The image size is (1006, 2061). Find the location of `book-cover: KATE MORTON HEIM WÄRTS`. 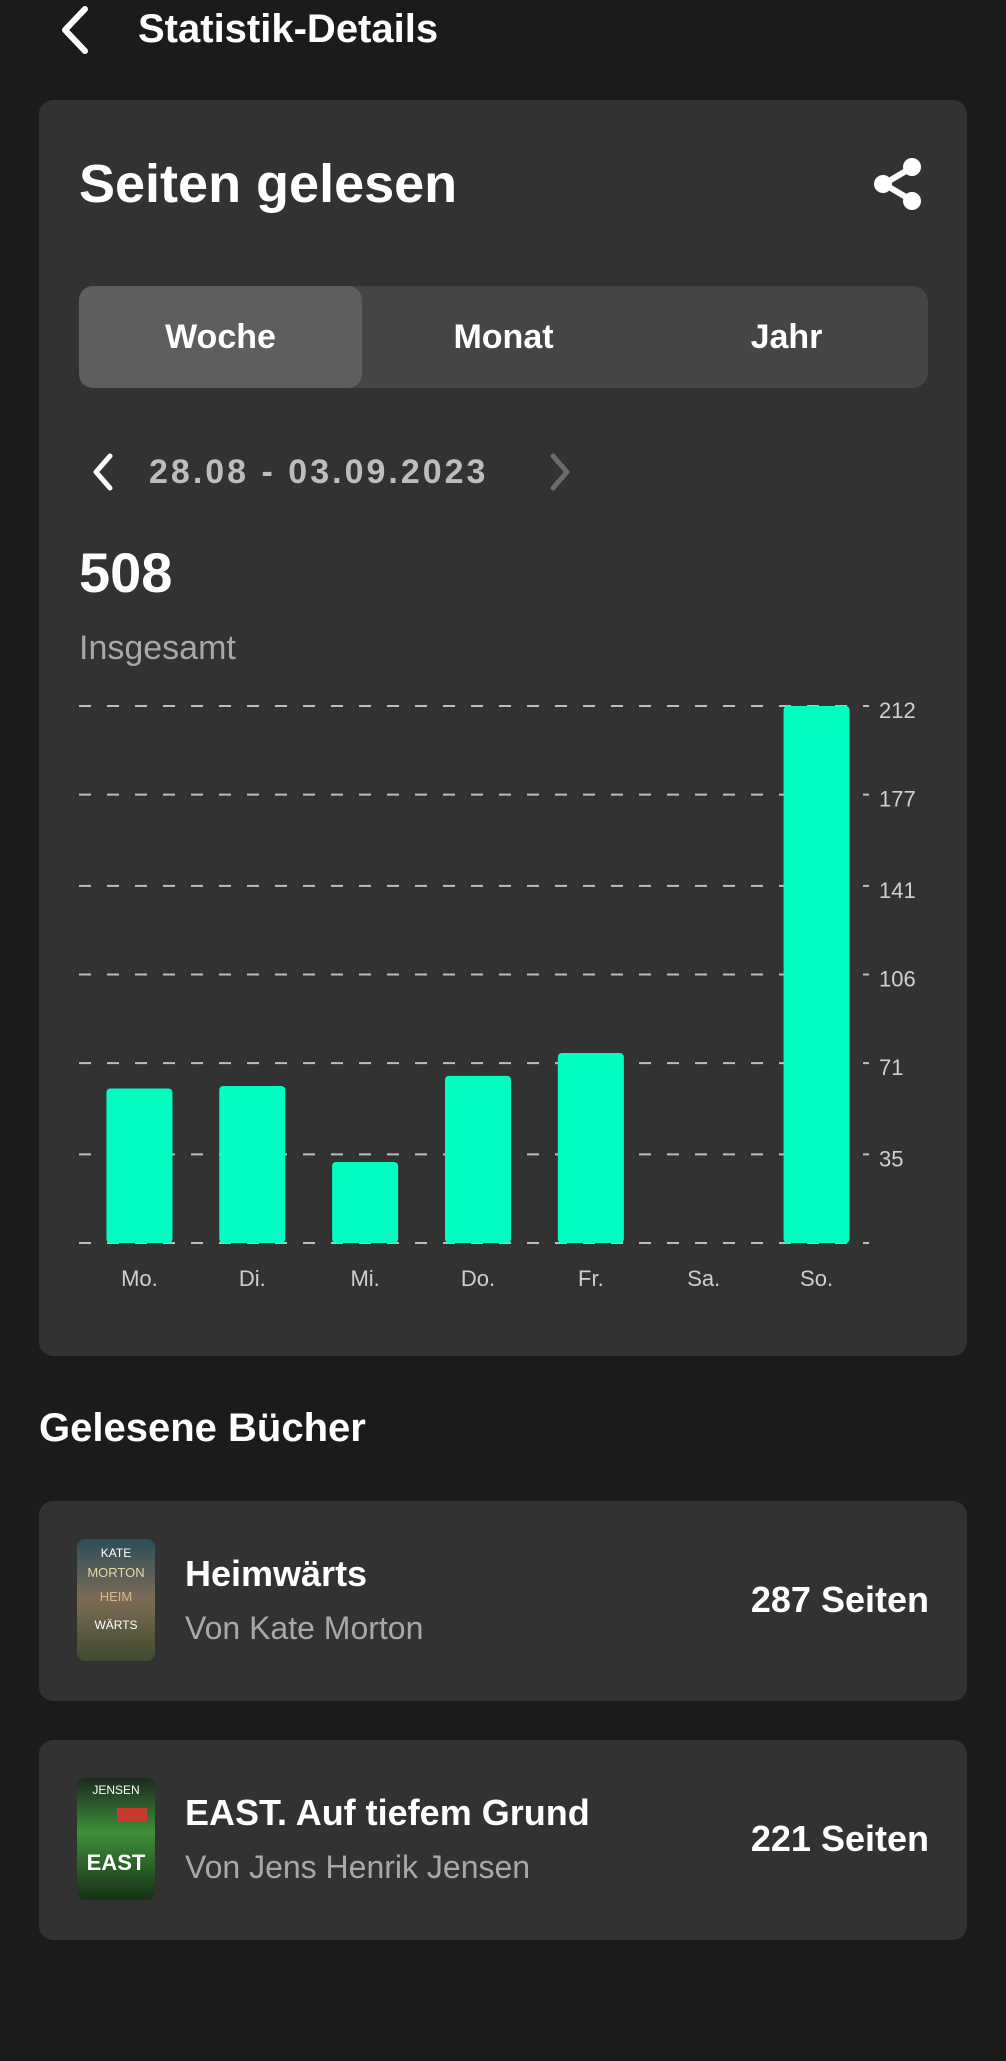

book-cover: KATE MORTON HEIM WÄRTS is located at coordinates (116, 1600).